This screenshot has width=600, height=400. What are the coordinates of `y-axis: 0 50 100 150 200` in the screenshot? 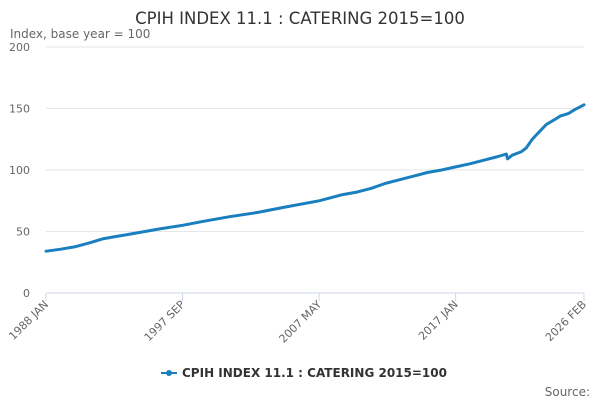 It's located at (19, 170).